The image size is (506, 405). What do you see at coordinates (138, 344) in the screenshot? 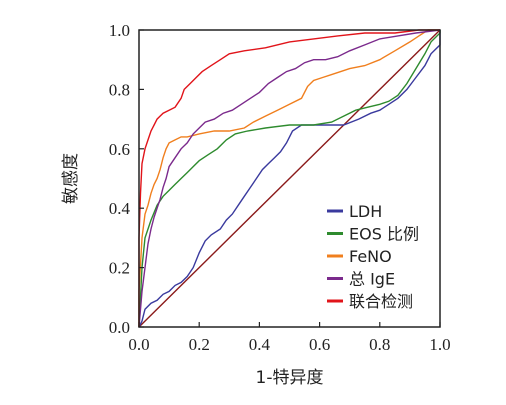
I see `x-tick-label: 0.0` at bounding box center [138, 344].